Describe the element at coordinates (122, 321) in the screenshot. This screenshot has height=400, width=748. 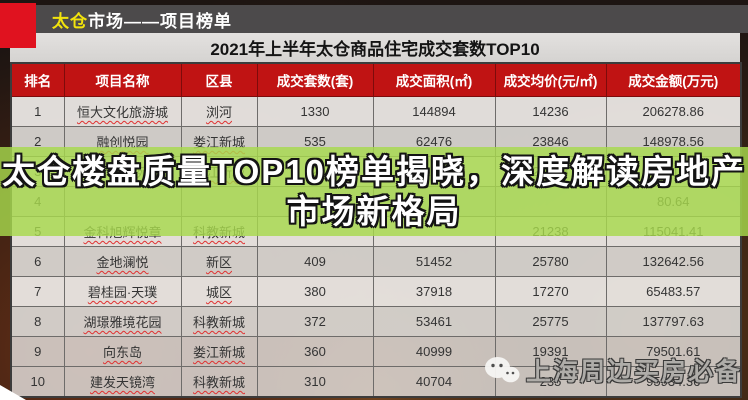
I see `cell-project: 湖璟雅境花园` at that location.